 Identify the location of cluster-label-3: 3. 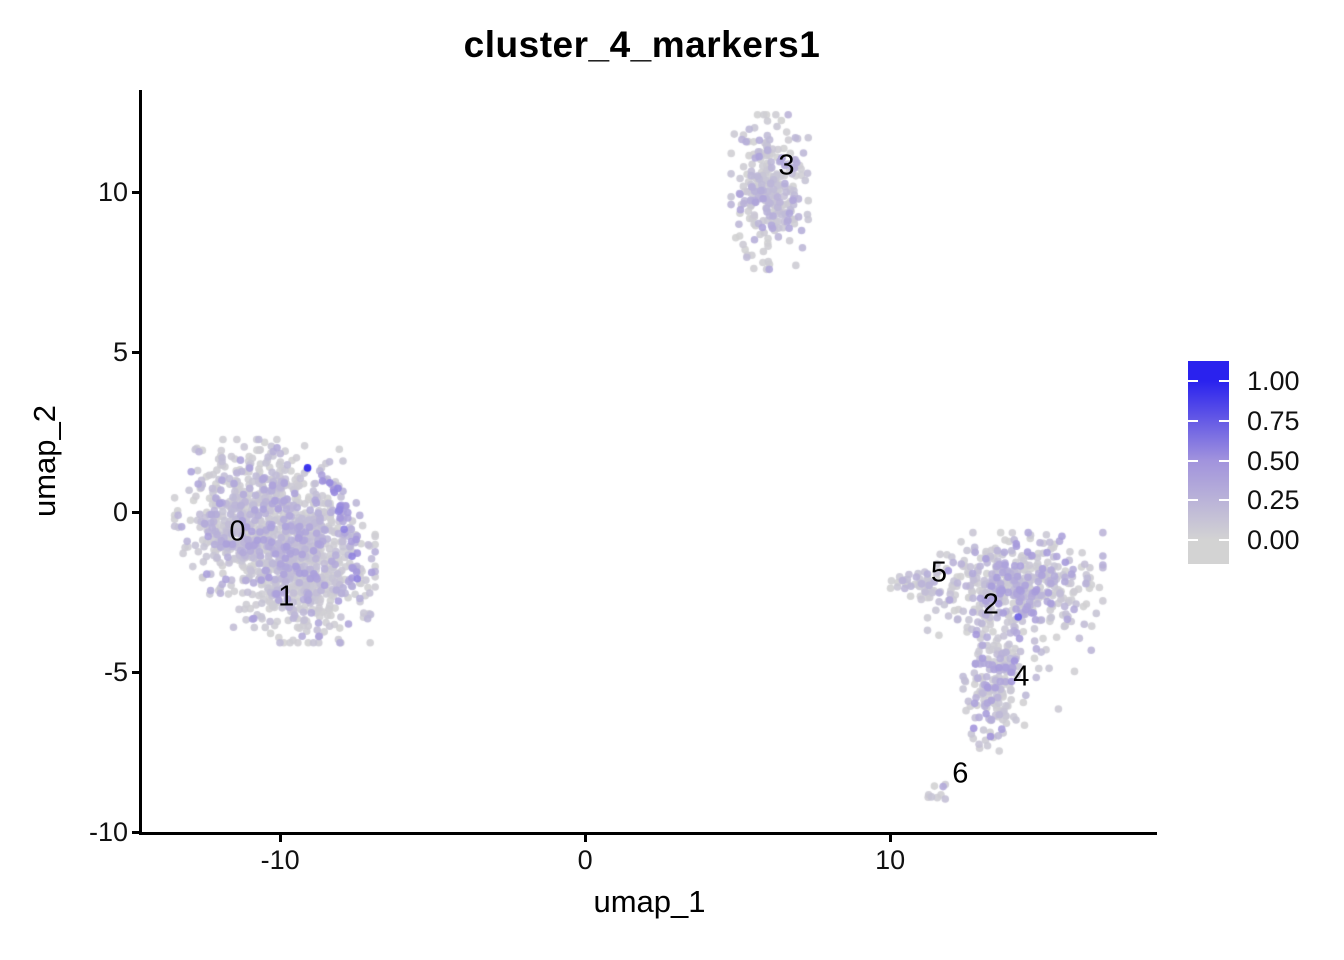
(786, 165).